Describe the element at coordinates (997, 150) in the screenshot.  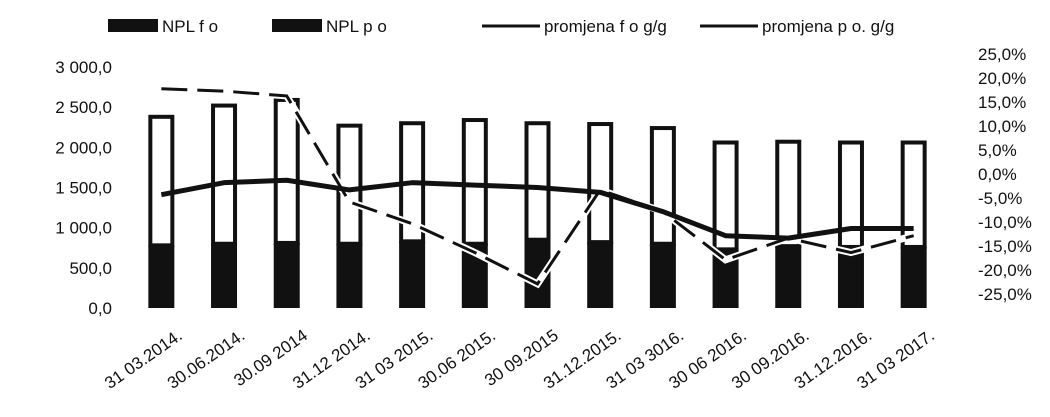
I see `y2-tick-label: 5,0%` at that location.